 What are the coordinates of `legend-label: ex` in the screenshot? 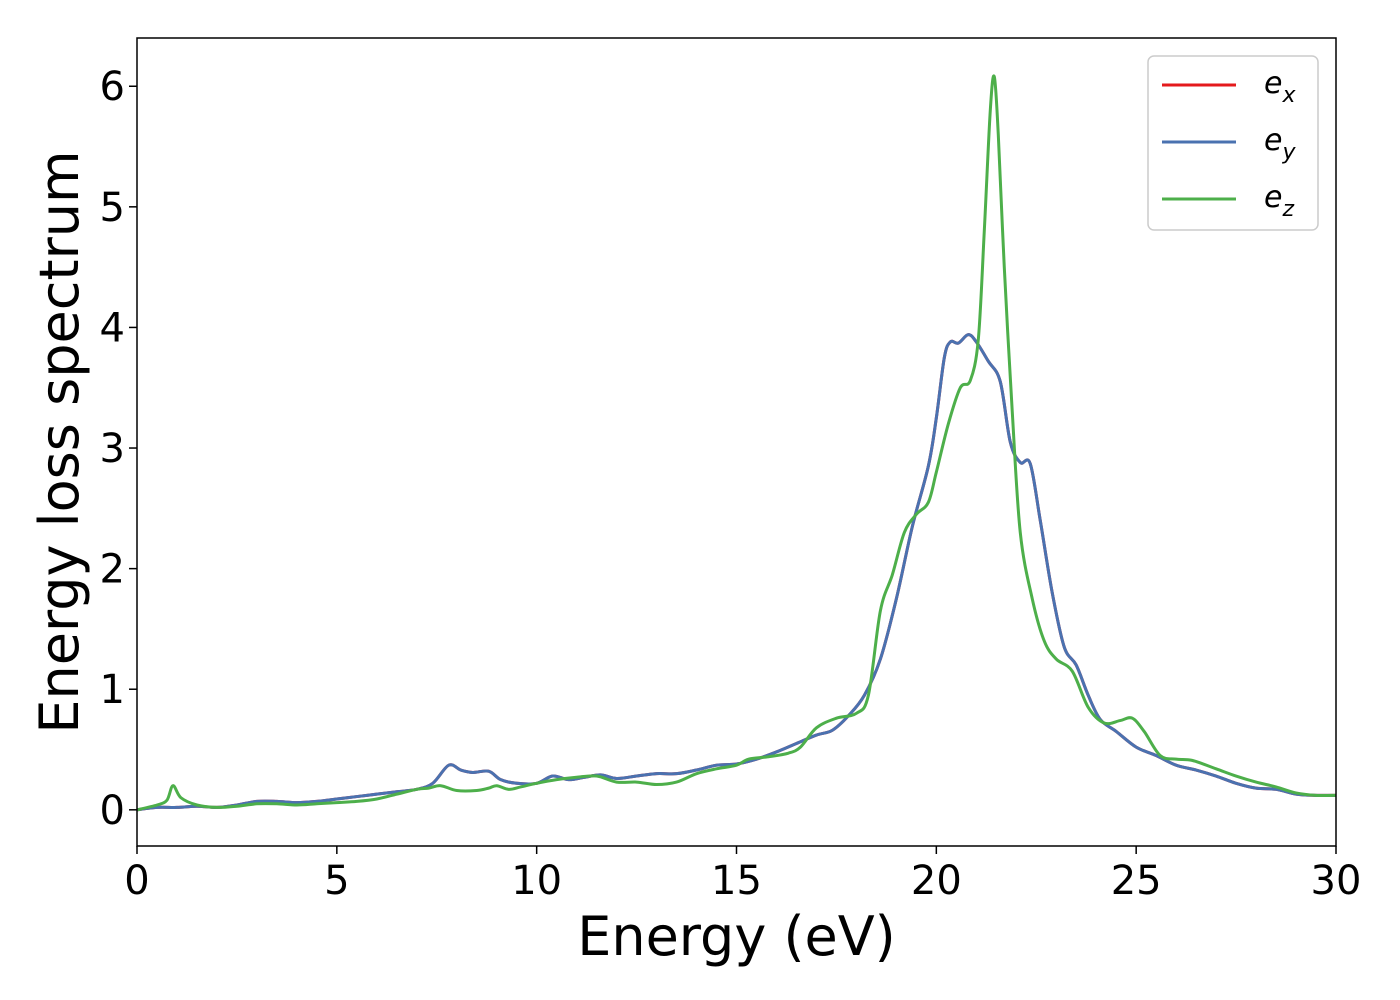 It's located at (1280, 87).